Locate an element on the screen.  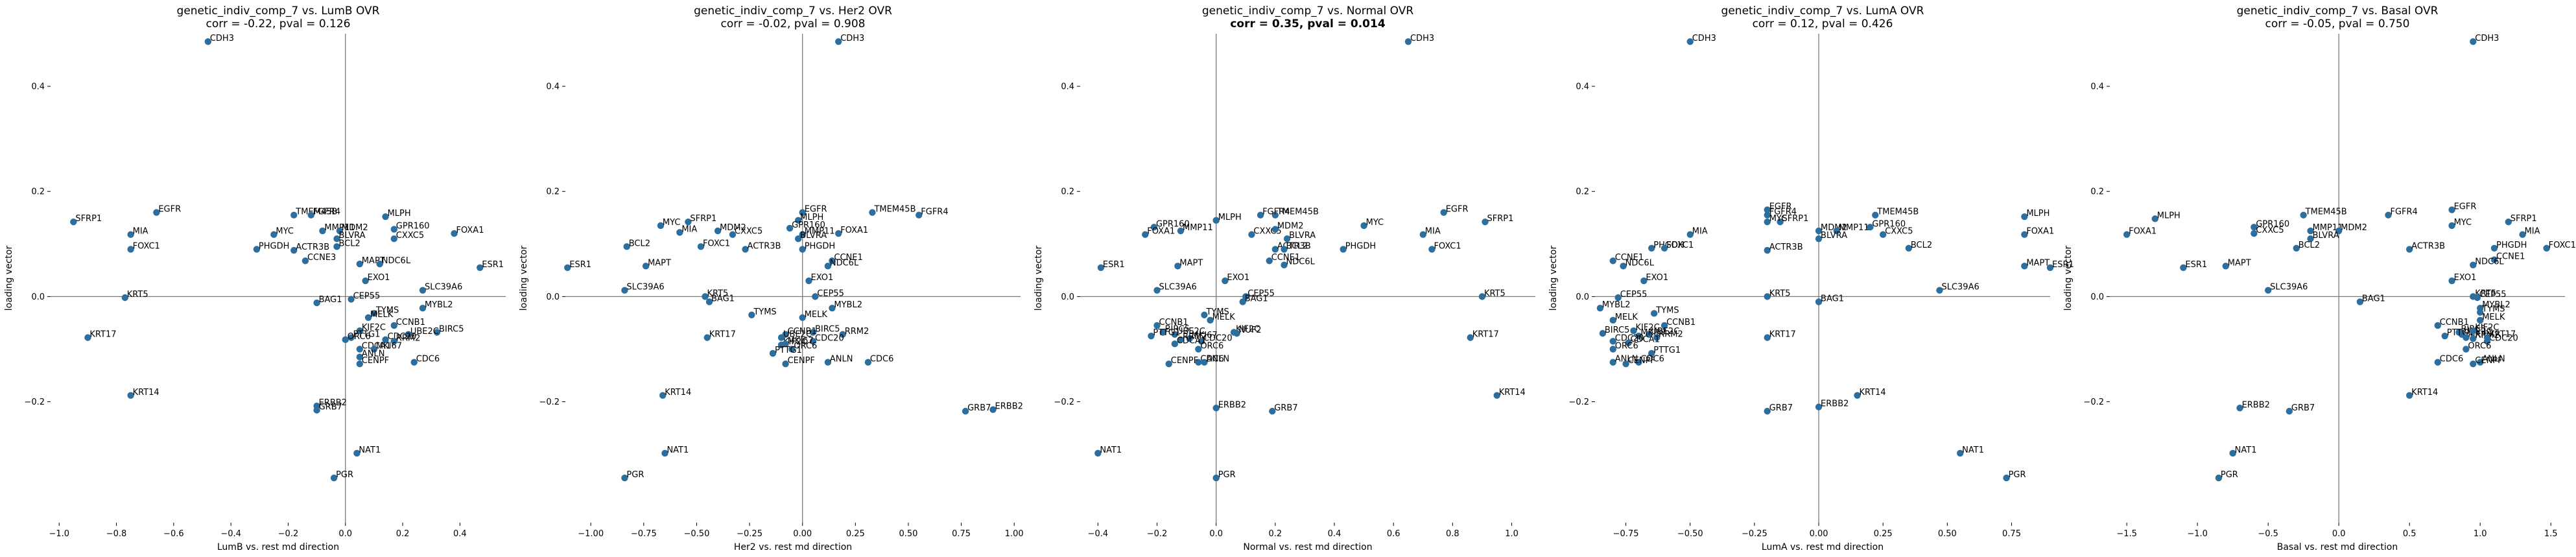
chart-1-point-label: MKI67 is located at coordinates (801, 341).